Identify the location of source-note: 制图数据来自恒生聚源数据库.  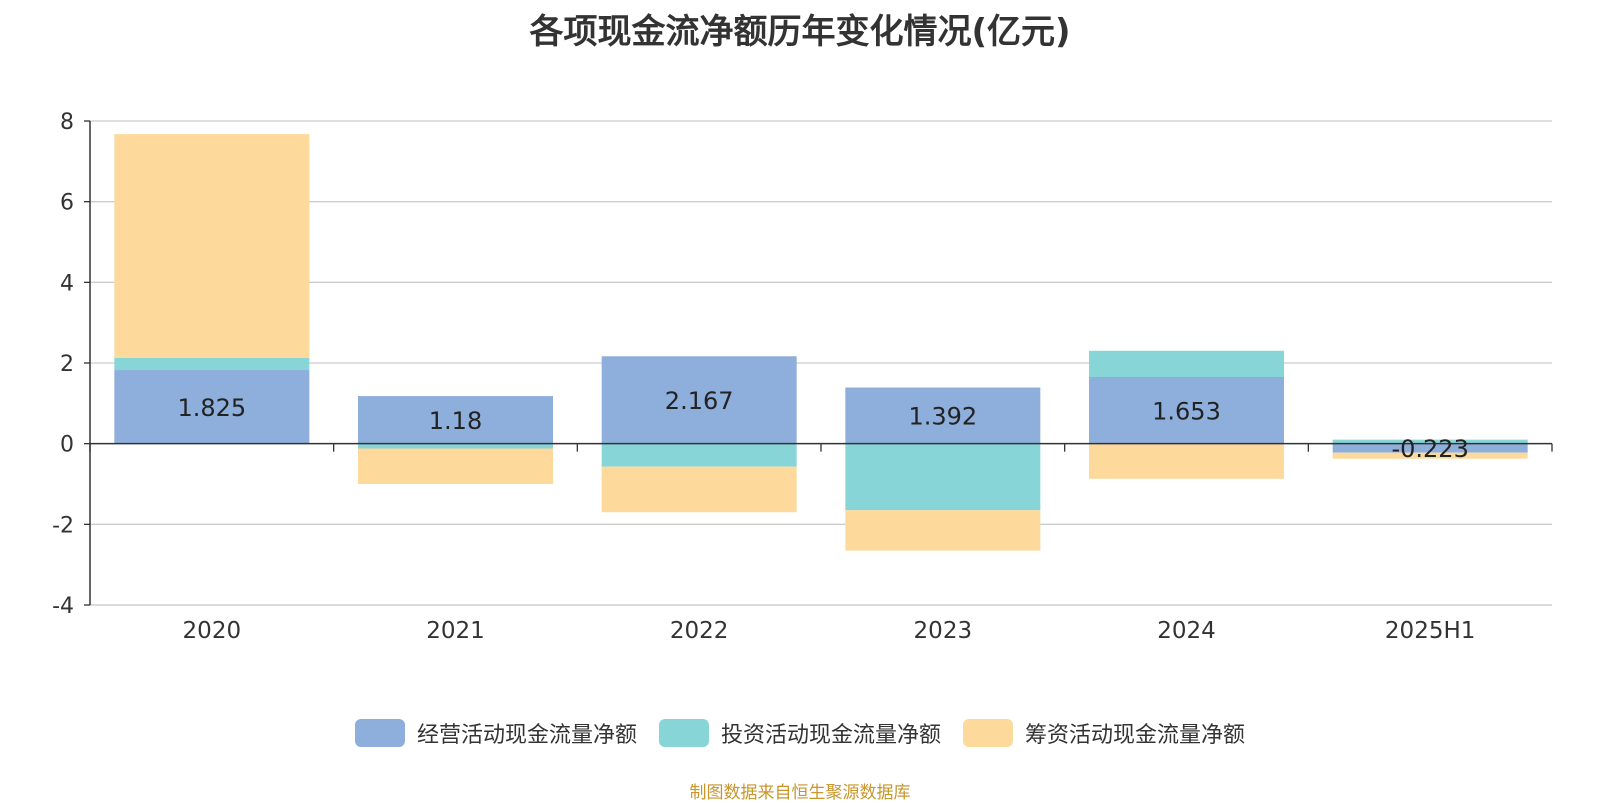
(800, 793).